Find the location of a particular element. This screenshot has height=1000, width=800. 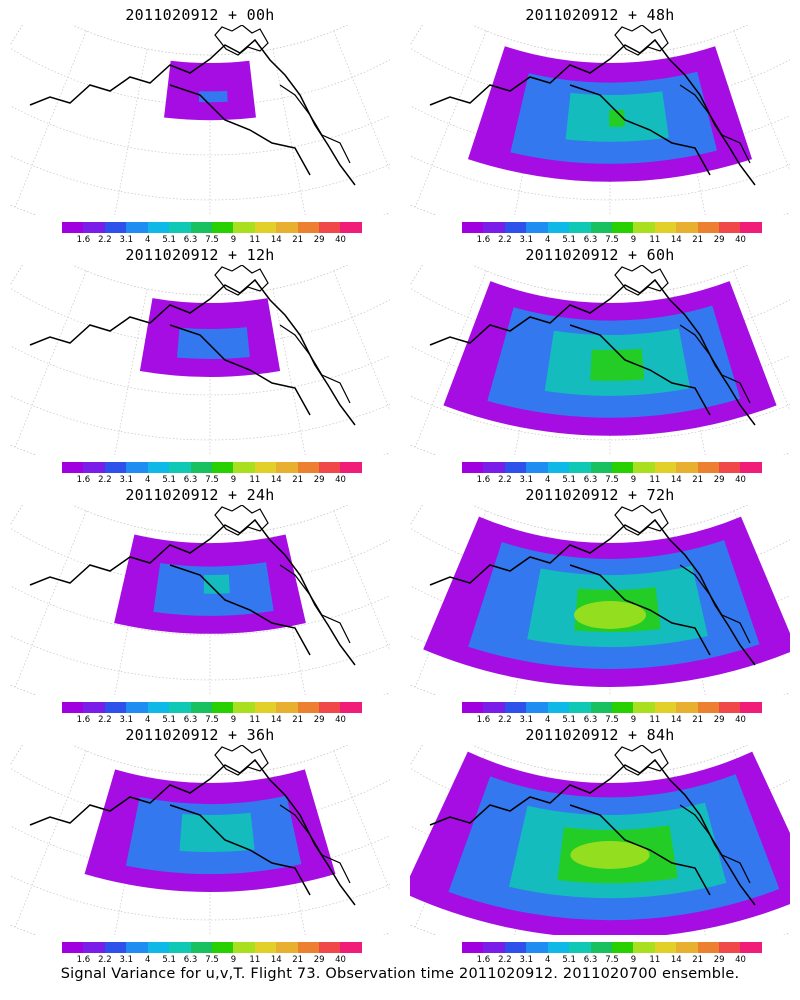

colorbar is located at coordinates (612, 707).